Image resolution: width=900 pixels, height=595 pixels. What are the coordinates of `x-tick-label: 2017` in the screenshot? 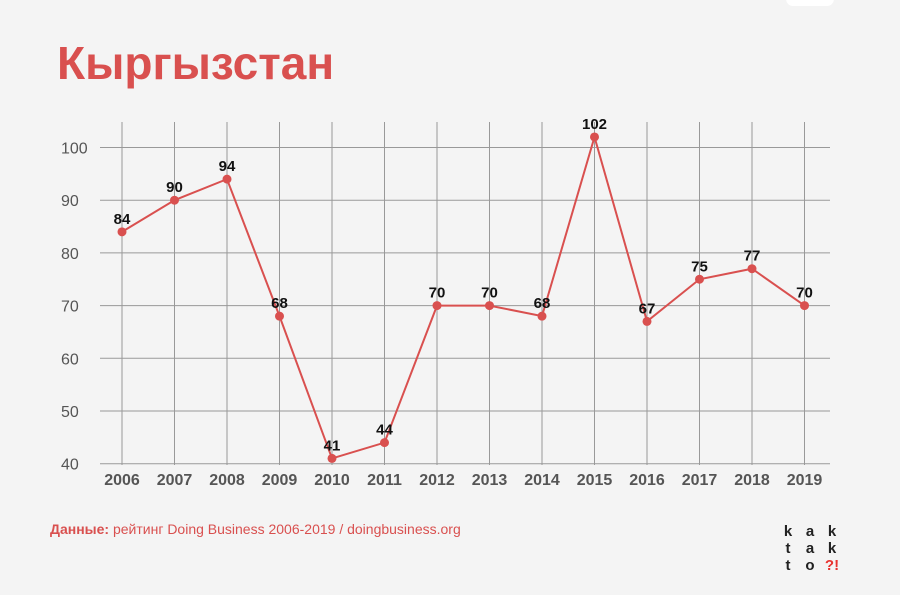 It's located at (700, 480).